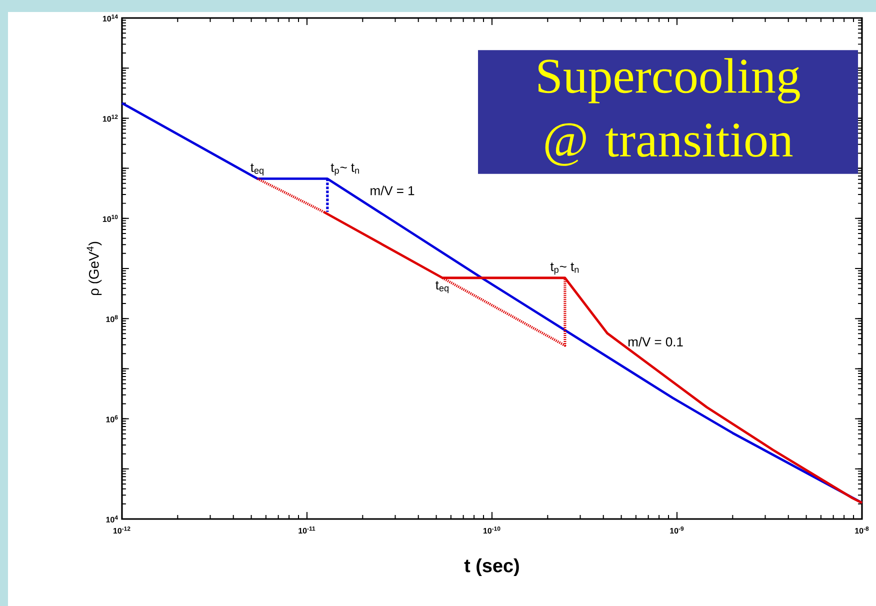  Describe the element at coordinates (94, 269) in the screenshot. I see `y-axis-title: ρ (GeV$^{4}$)` at that location.